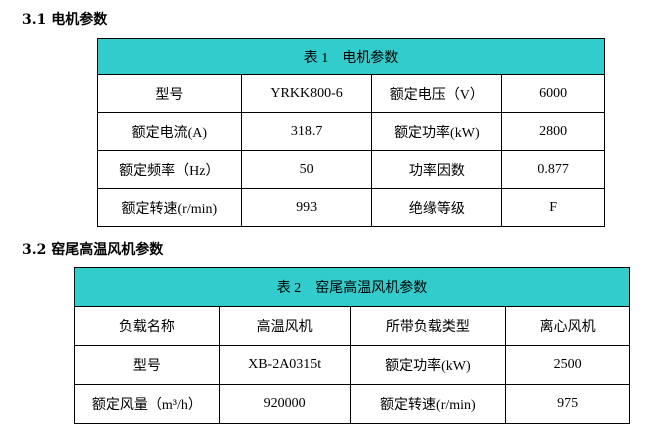  I want to click on table-row: 额定转速(r/min) 993 绝缘等级 F, so click(351, 207).